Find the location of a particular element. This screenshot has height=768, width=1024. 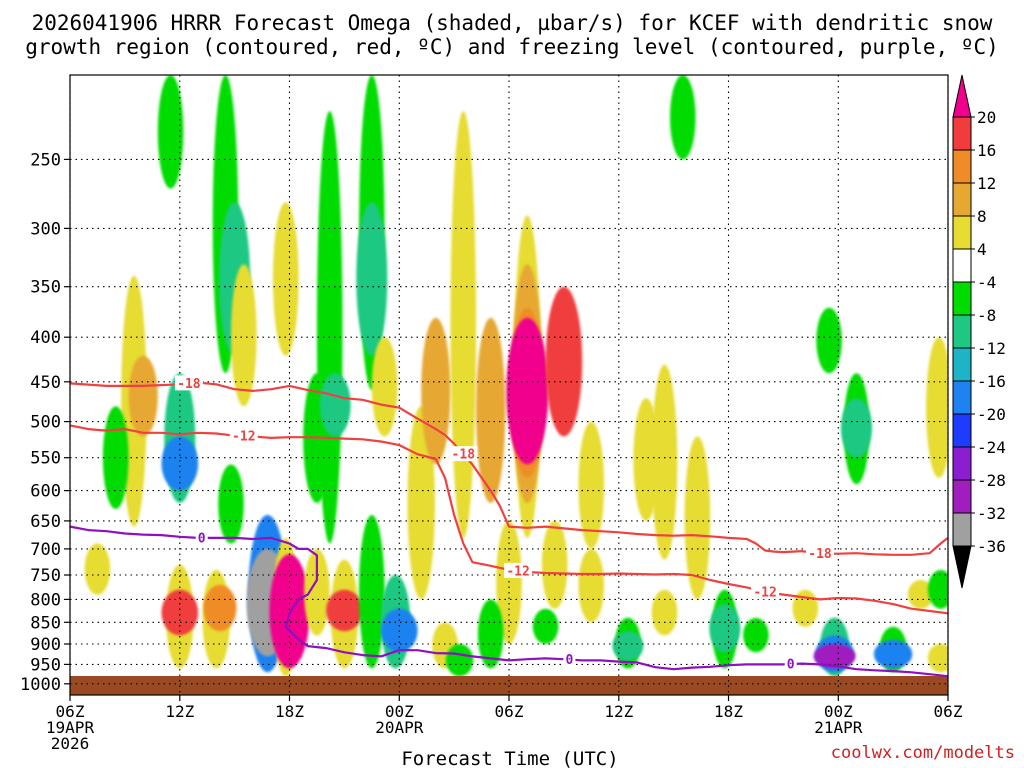

dgz-minus18-label-2: -18 is located at coordinates (820, 554).